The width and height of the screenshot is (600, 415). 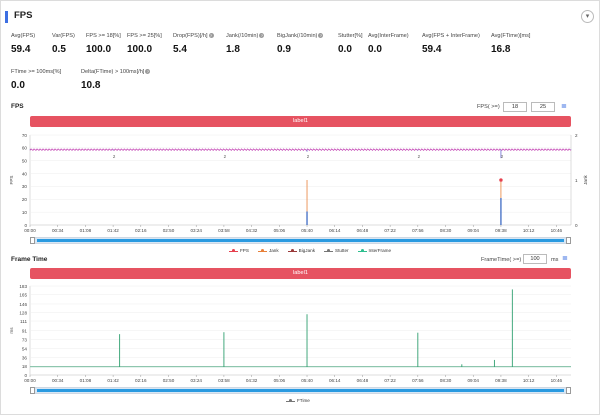 What do you see at coordinates (535, 259) in the screenshot?
I see `ftime-threshold-input: 100` at bounding box center [535, 259].